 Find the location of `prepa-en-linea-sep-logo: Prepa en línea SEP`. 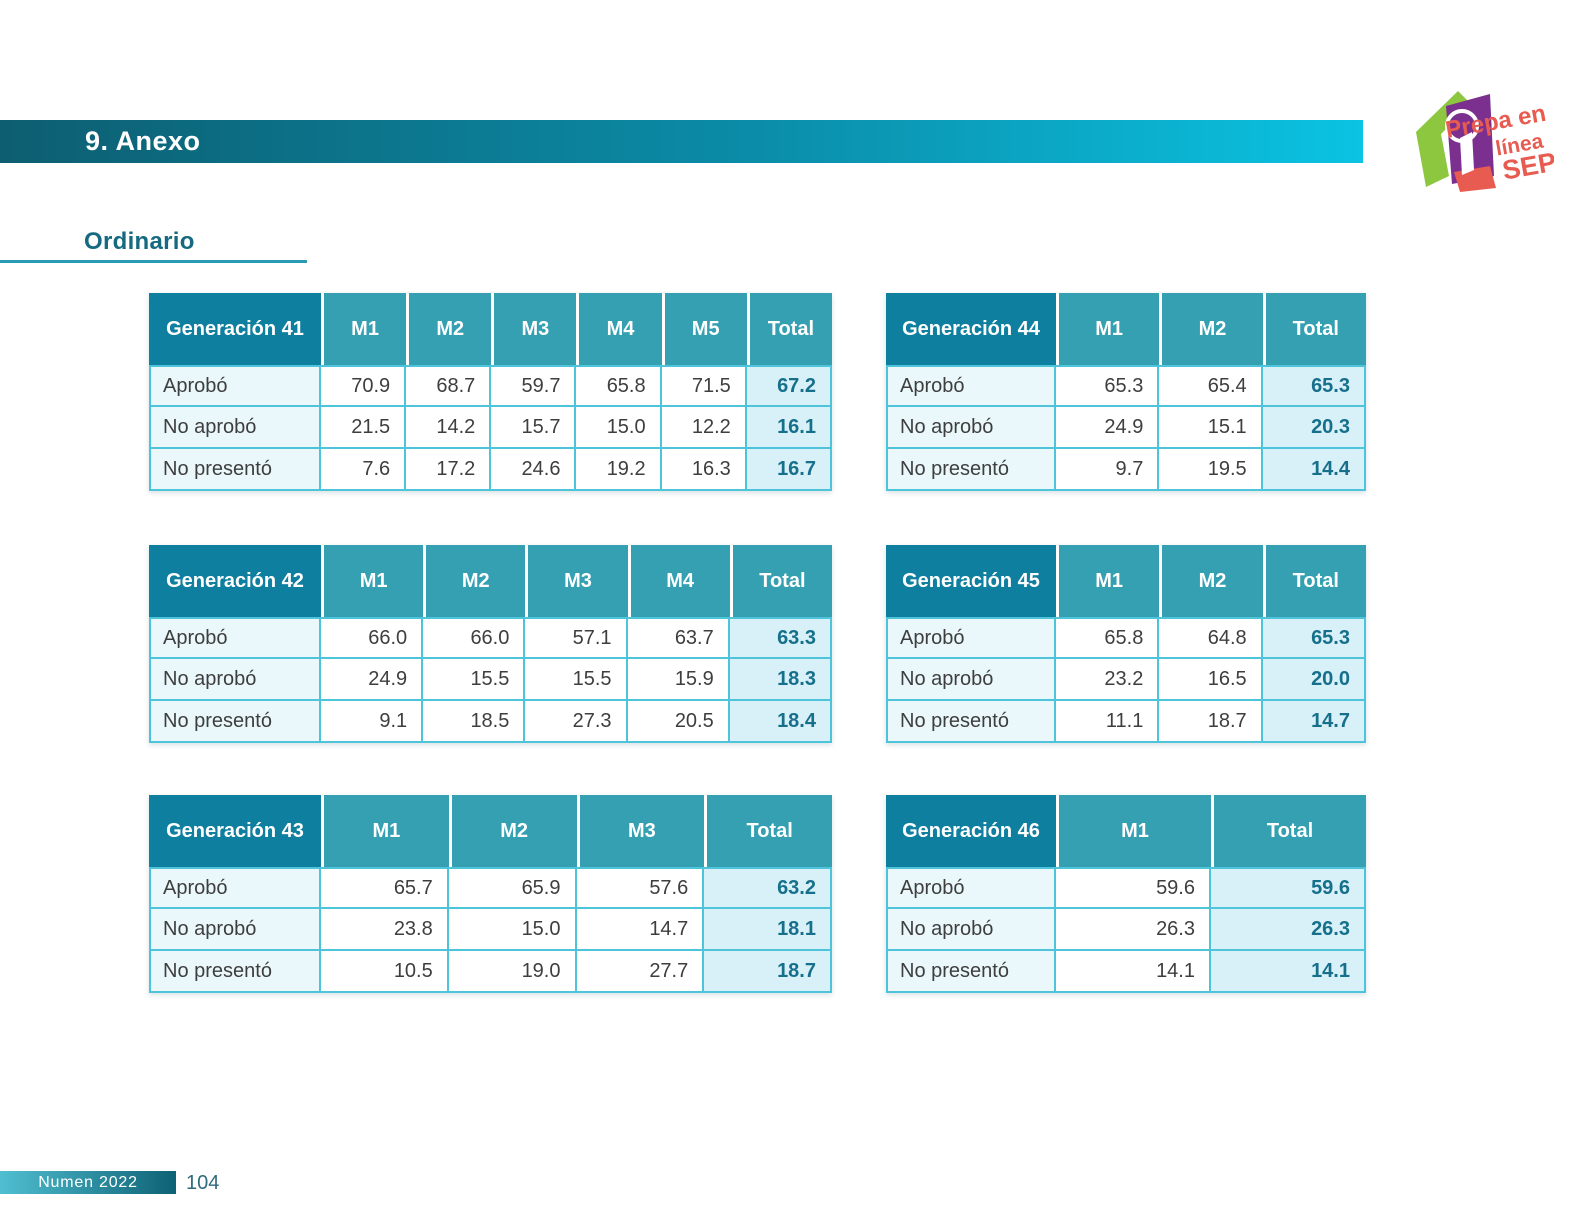

prepa-en-linea-sep-logo: Prepa en línea SEP is located at coordinates (1485, 141).